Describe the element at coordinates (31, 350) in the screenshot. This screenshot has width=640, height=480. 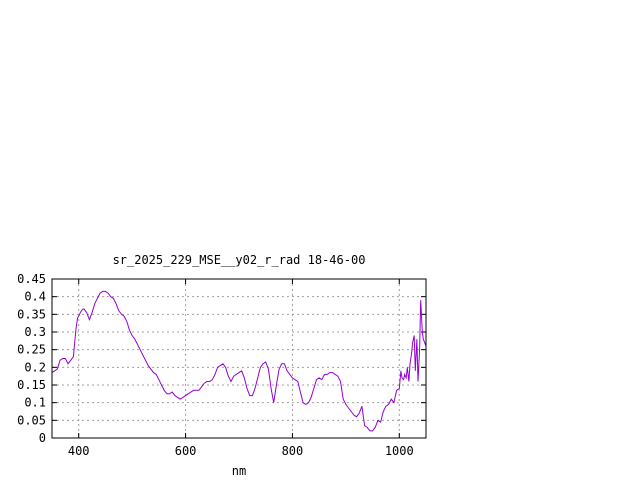
I see `y-tick-label: 0.25` at that location.